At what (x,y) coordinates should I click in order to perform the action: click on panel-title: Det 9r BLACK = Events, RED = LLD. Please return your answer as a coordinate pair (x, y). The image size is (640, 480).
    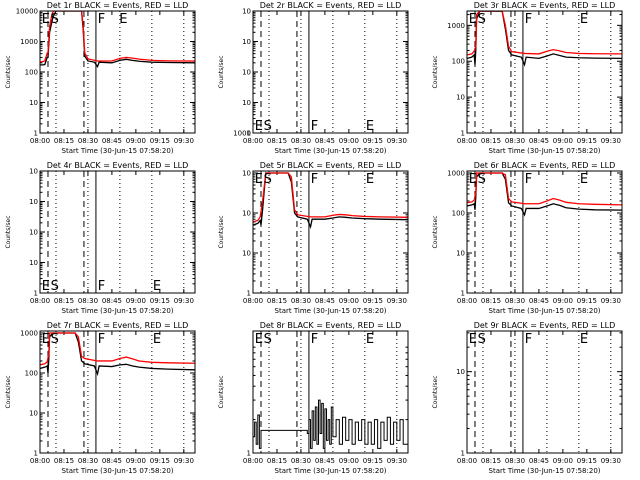
    Looking at the image, I should click on (545, 325).